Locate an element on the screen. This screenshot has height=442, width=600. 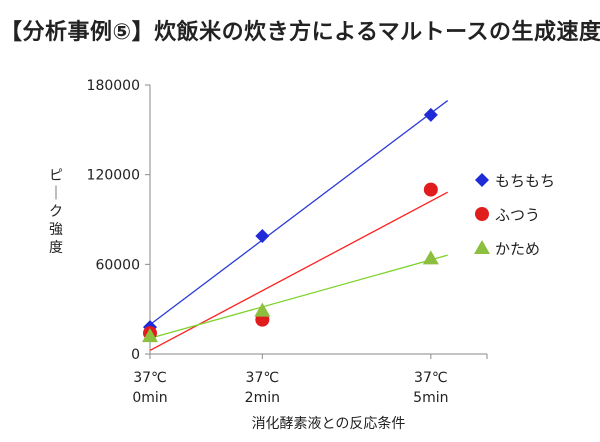
y-tick-label: 0 is located at coordinates (135, 355).